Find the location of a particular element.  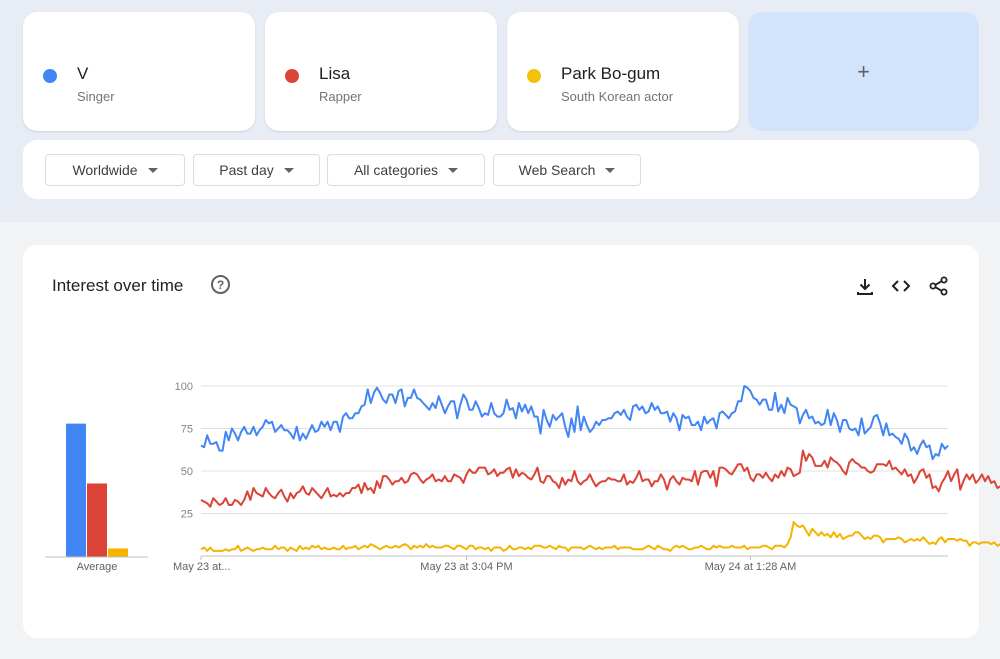

plus-icon: + is located at coordinates (863, 71).